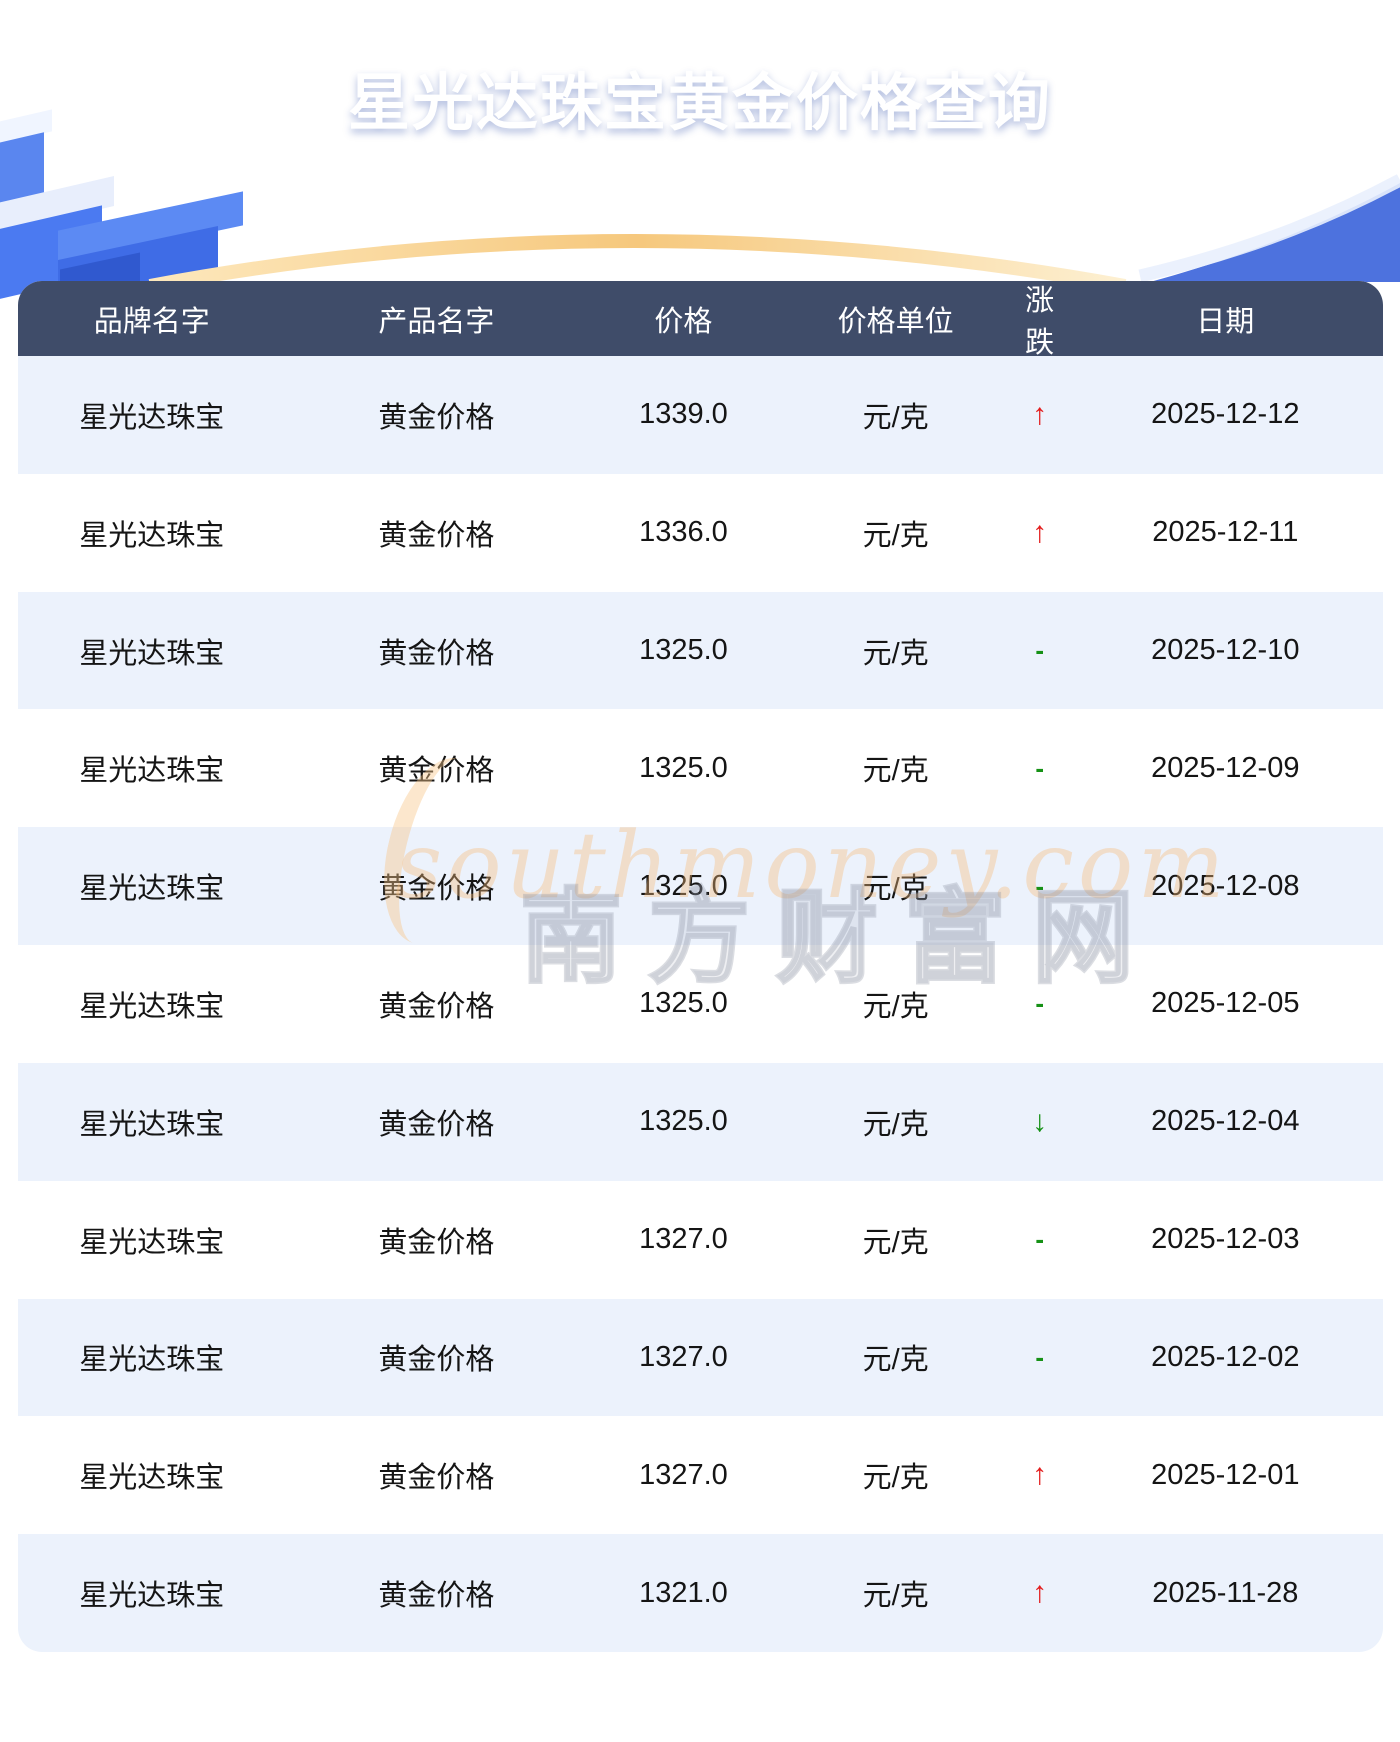 Image resolution: width=1400 pixels, height=1742 pixels. Describe the element at coordinates (637, 258) in the screenshot. I see `golden-arc` at that location.